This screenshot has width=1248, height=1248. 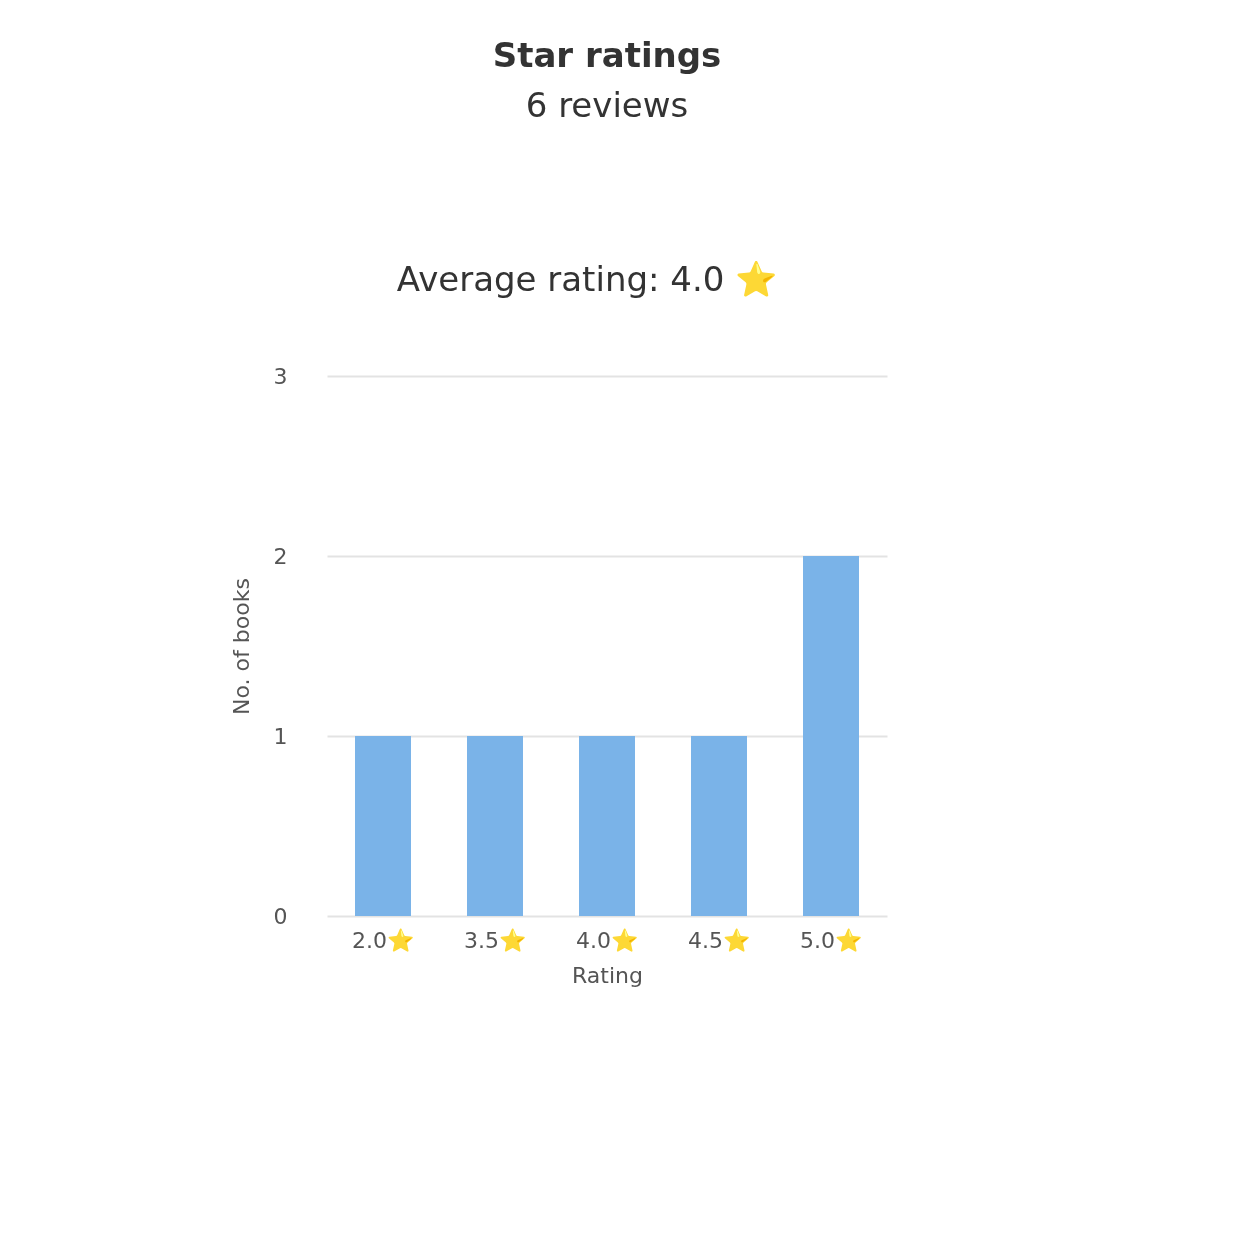 What do you see at coordinates (607, 55) in the screenshot?
I see `chart-title: Star ratings` at bounding box center [607, 55].